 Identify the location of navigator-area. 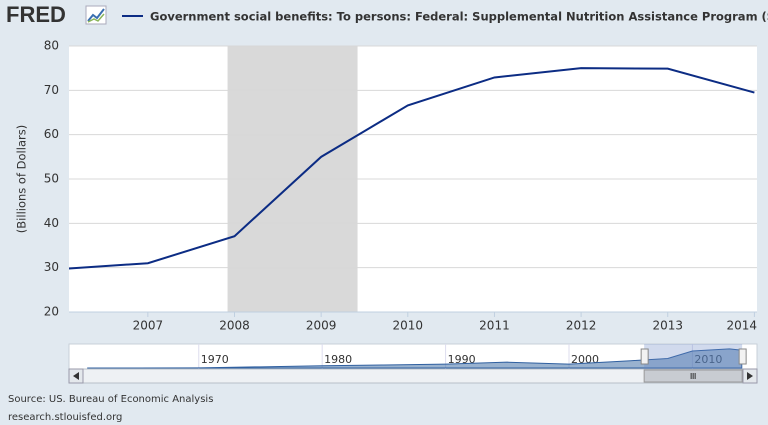
(415, 358).